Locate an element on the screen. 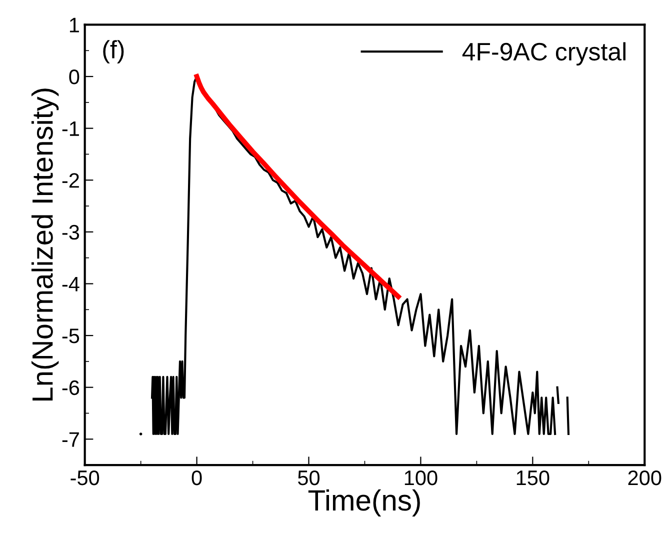 The image size is (668, 537). y-tick-label: 0 is located at coordinates (74, 77).